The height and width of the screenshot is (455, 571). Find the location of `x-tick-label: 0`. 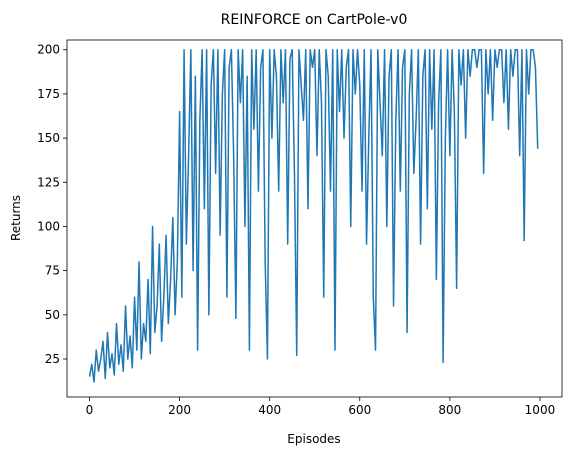

x-tick-label: 0 is located at coordinates (90, 410).